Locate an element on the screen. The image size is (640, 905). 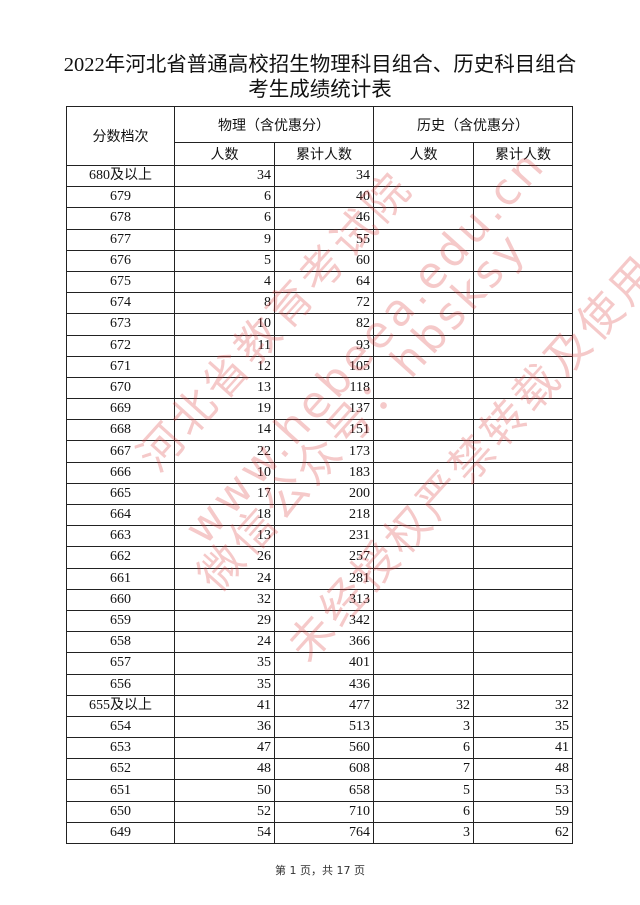
cell-history-cumulative: 32 is located at coordinates (523, 705).